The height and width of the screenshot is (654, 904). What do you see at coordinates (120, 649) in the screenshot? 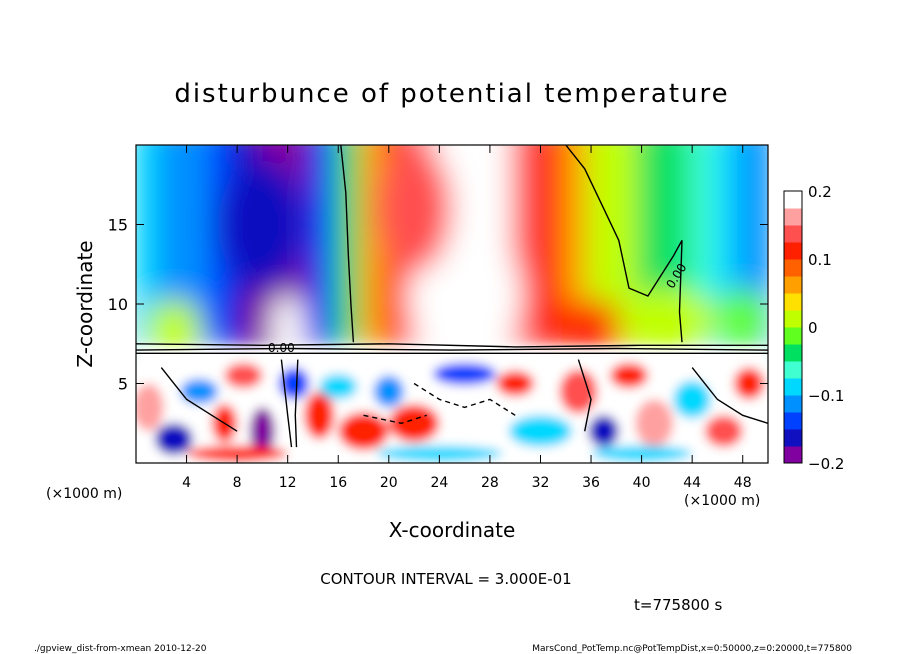
I see `footer-left: ./gpview_dist-from-xmean 2010-12-20` at bounding box center [120, 649].